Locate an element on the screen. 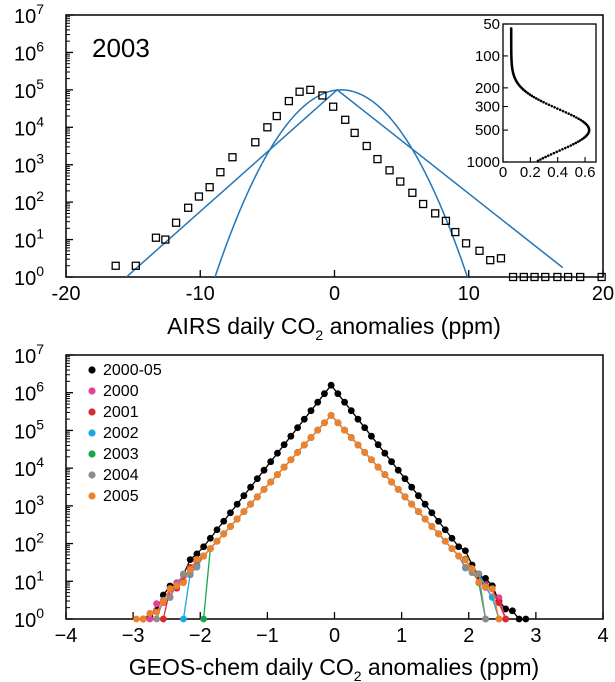 This screenshot has width=615, height=682. bottom-x-tick-label: −3 is located at coordinates (133, 636).